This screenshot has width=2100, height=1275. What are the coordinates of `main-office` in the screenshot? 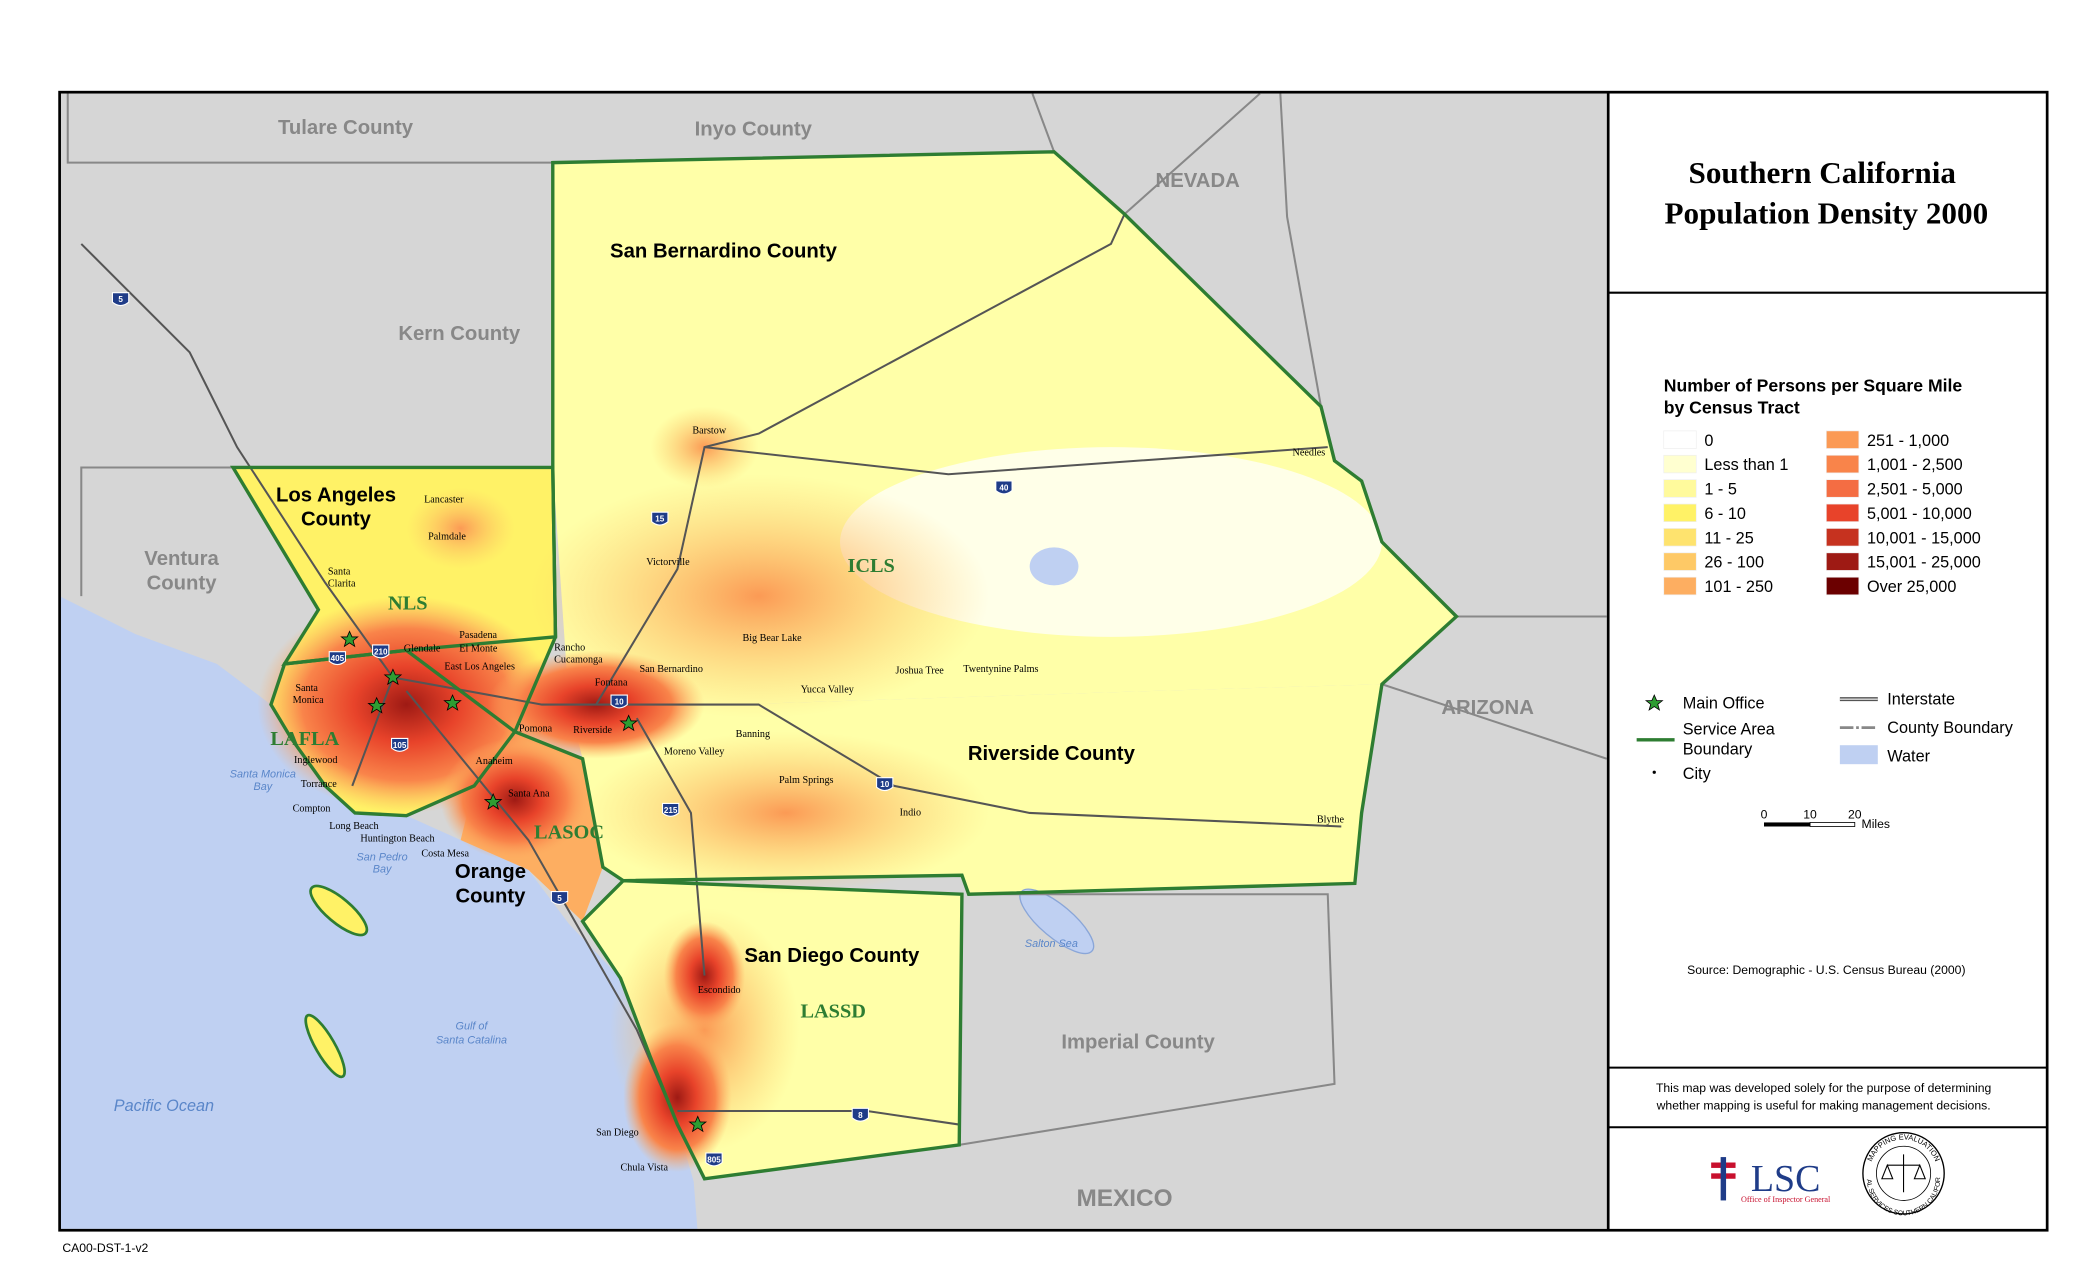 It's located at (523, 881).